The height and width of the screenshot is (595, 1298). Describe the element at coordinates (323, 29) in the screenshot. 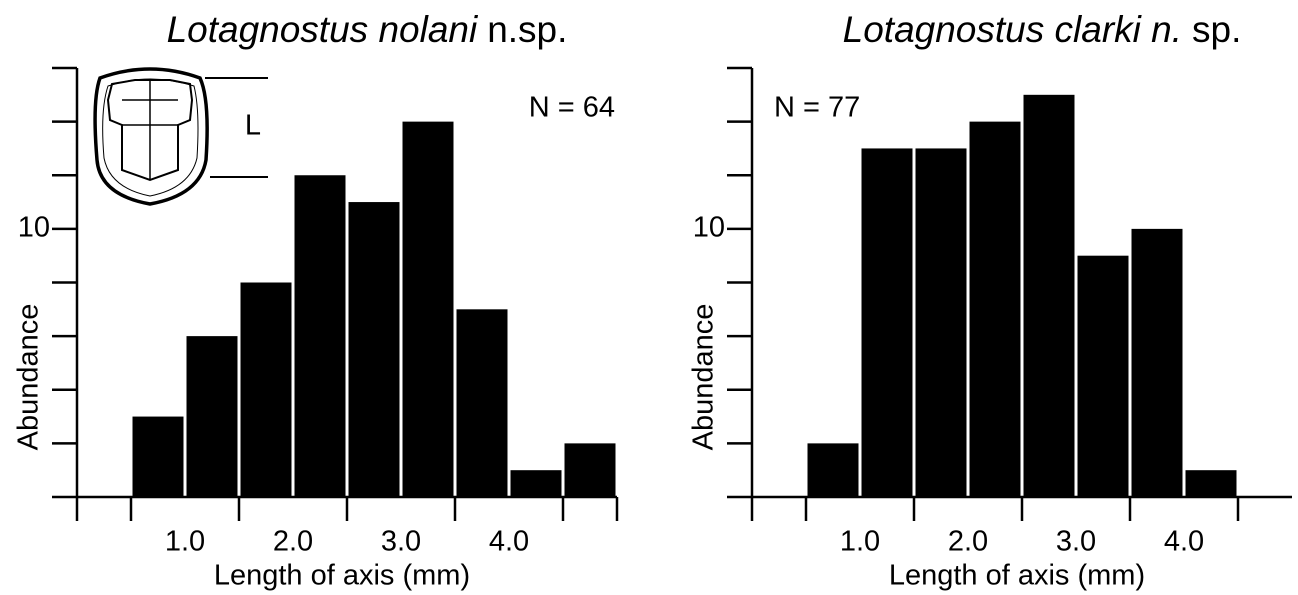

I see `title-italic: Lotagnostus nolani` at that location.